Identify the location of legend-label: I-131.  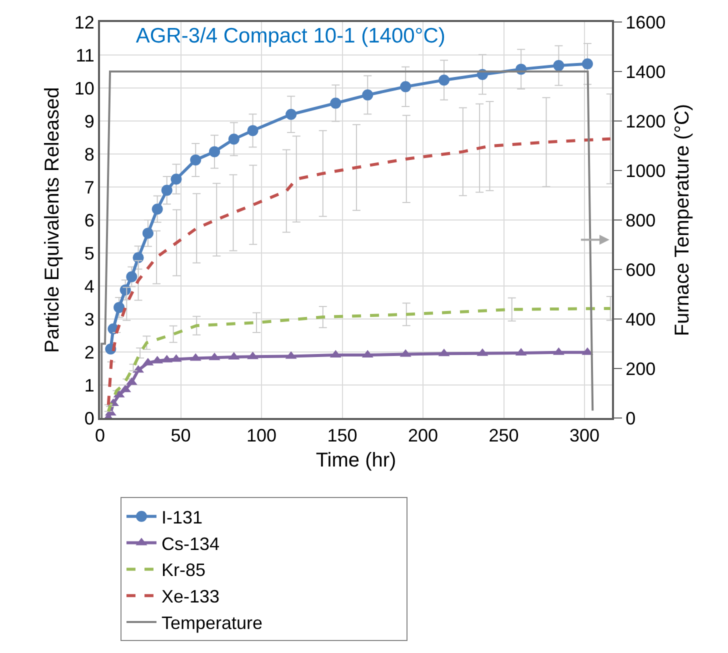
(182, 517).